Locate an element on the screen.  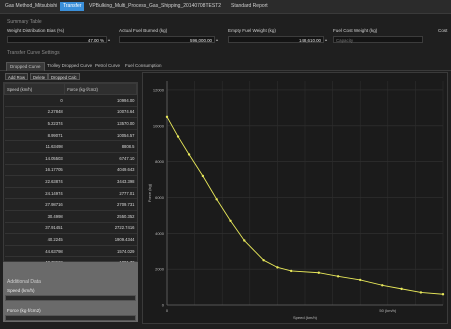
table-row: 0 10994.00 is located at coordinates (70, 100).